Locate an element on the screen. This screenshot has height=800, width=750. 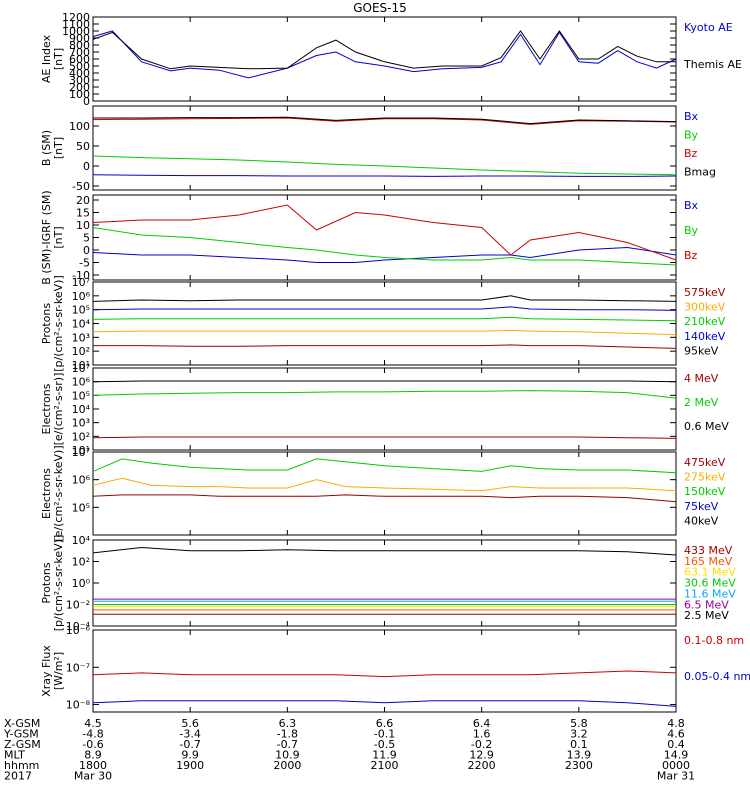
y-tick-label: 600 is located at coordinates (79, 59).